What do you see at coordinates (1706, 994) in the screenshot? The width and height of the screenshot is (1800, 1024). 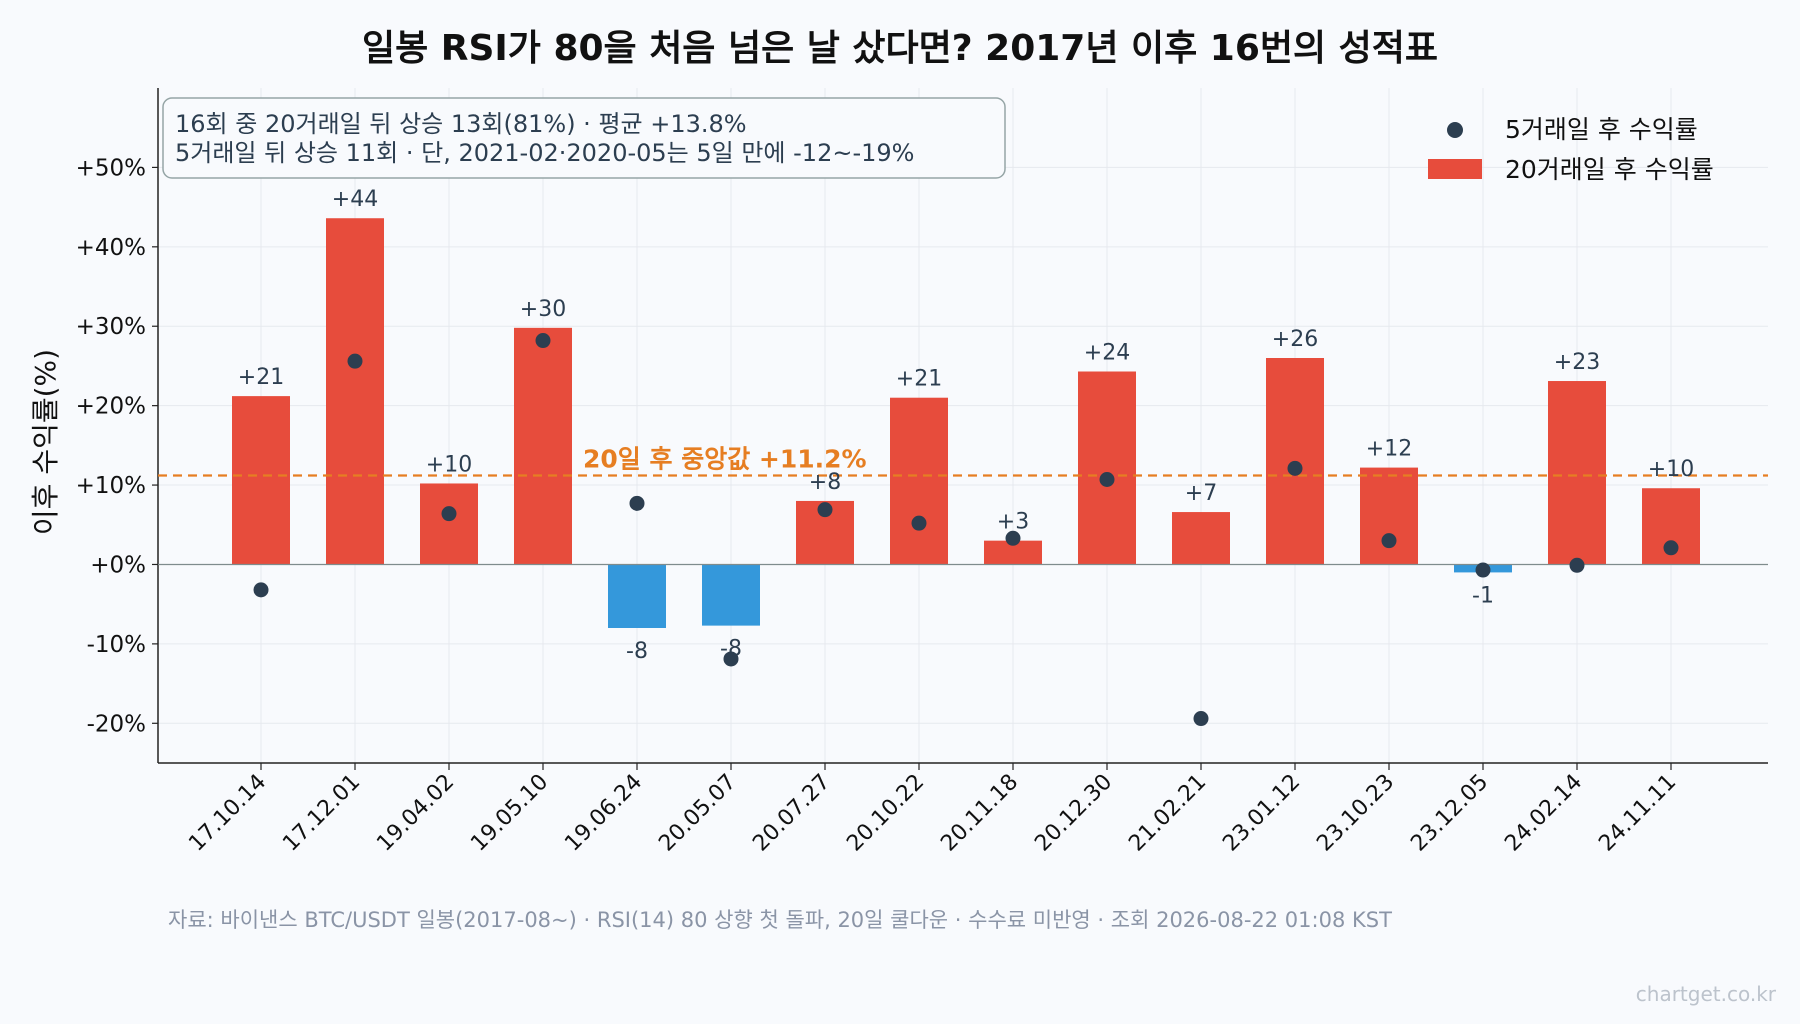 I see `watermark: chartget.co.kr` at bounding box center [1706, 994].